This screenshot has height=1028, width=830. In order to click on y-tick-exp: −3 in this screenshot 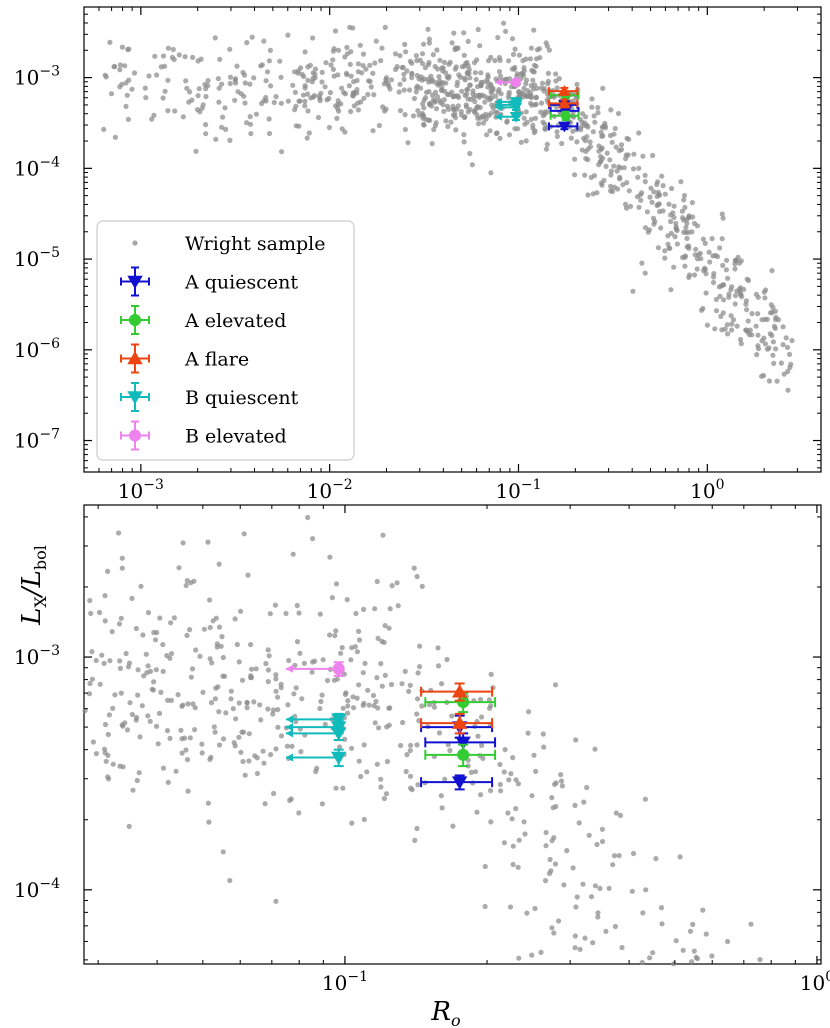, I will do `click(49, 651)`.